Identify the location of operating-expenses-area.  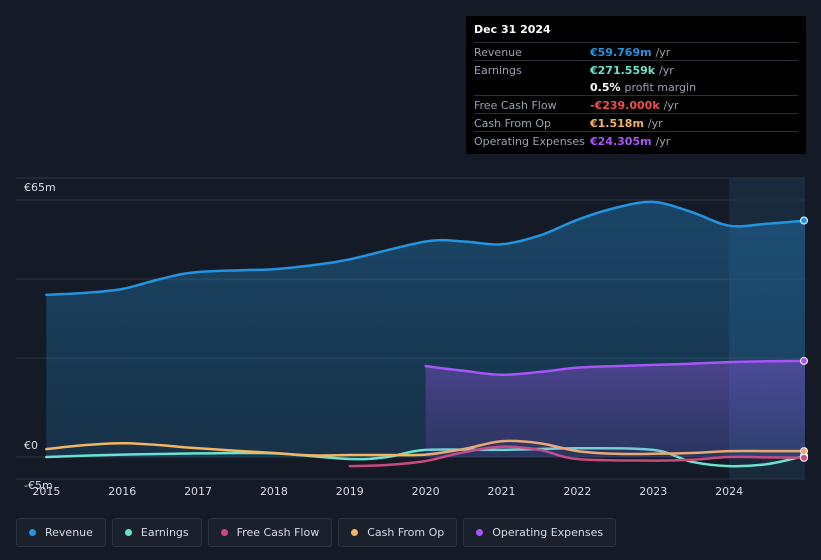
(615, 408).